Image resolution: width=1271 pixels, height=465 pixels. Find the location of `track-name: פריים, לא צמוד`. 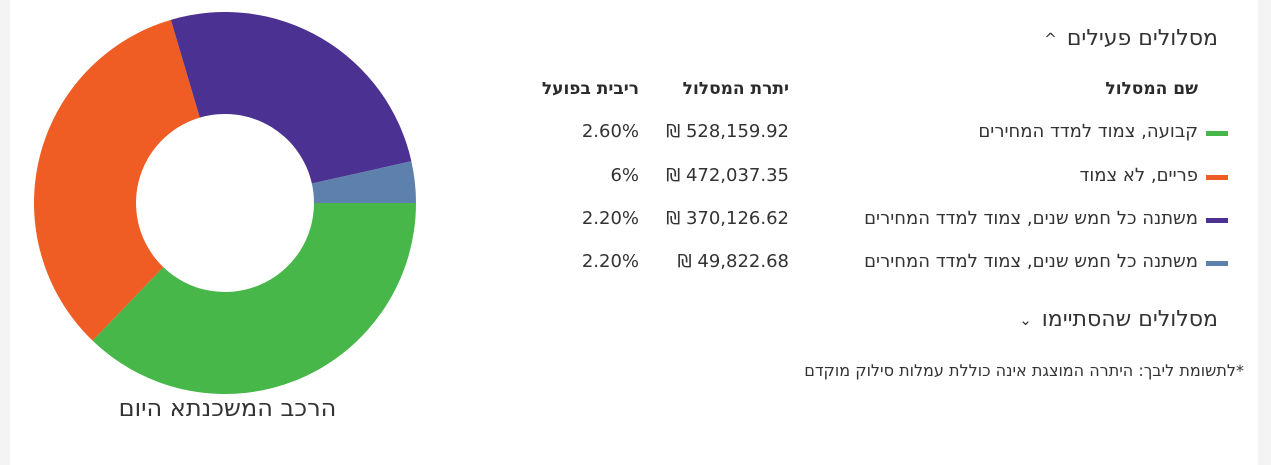

track-name: פריים, לא צמוד is located at coordinates (1138, 175).